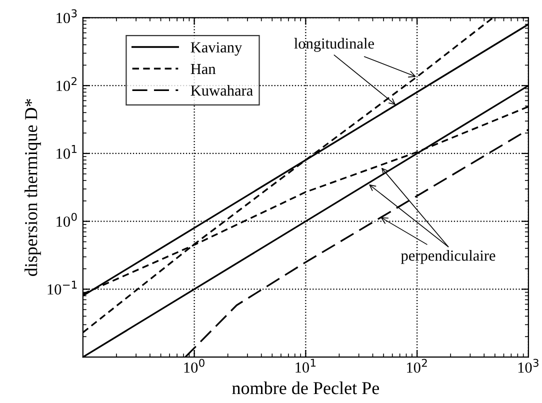 The height and width of the screenshot is (403, 542). I want to click on x-tick-label: 10$^{3}$, so click(528, 365).